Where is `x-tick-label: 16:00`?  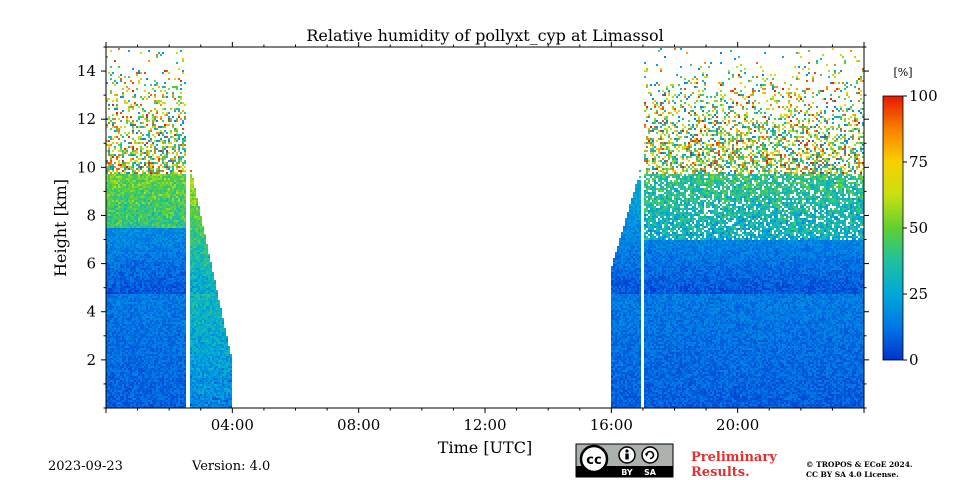 x-tick-label: 16:00 is located at coordinates (611, 425).